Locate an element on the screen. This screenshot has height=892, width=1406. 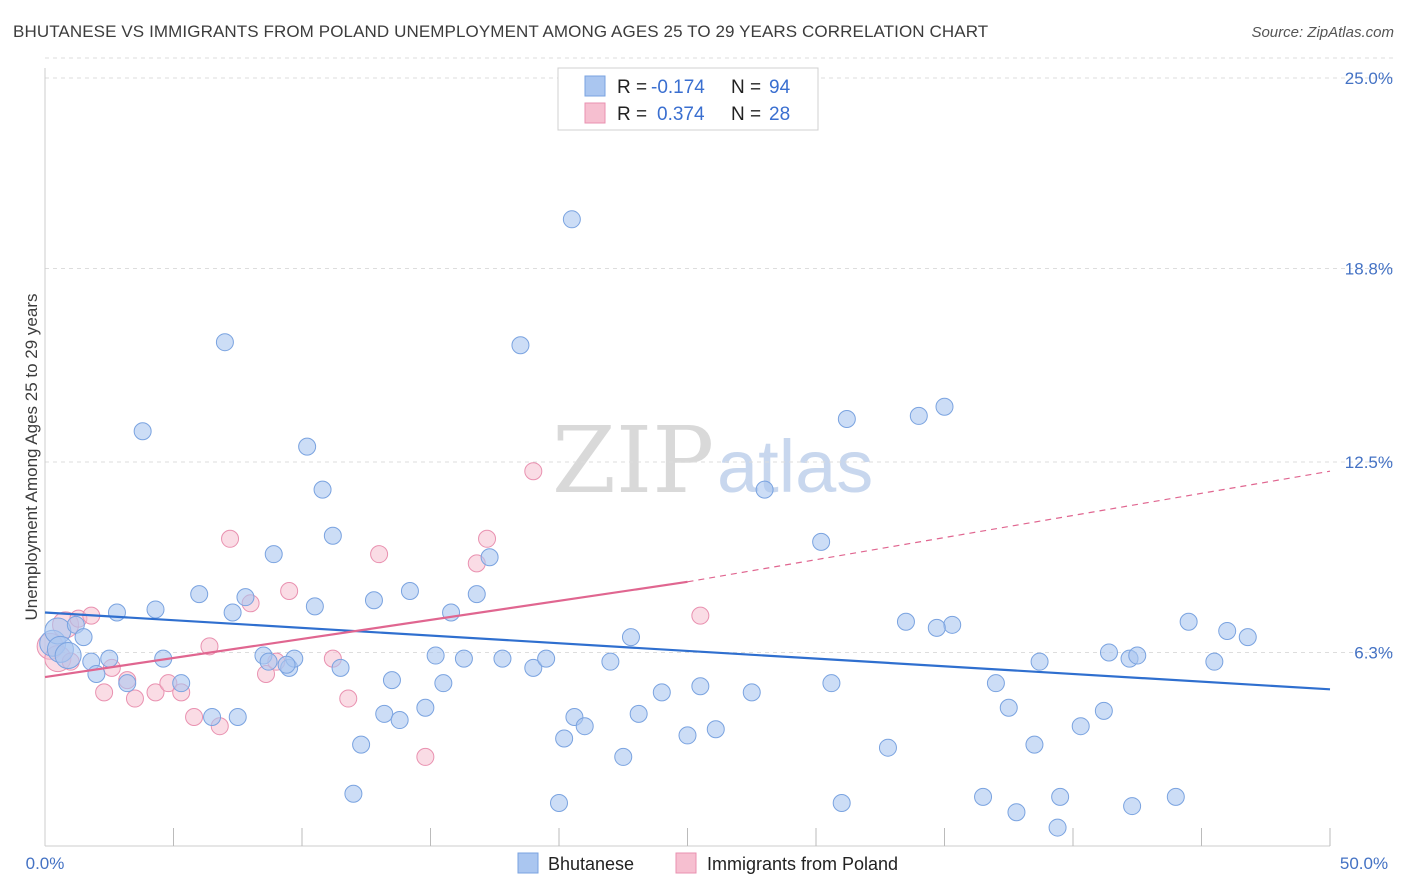
trend-line-poland-extension is located at coordinates (1009, 526).